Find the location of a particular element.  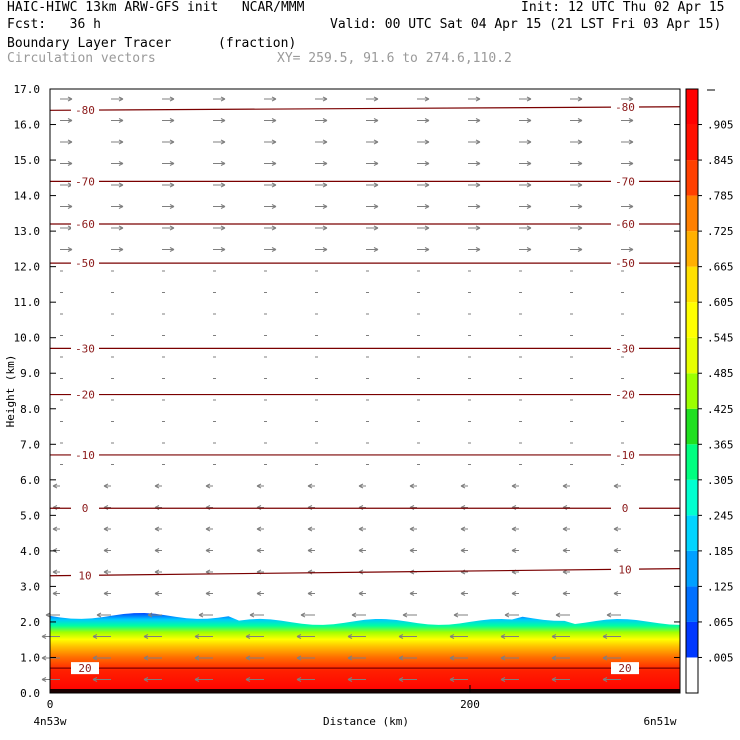

x-tick-label: 0 is located at coordinates (50, 704).